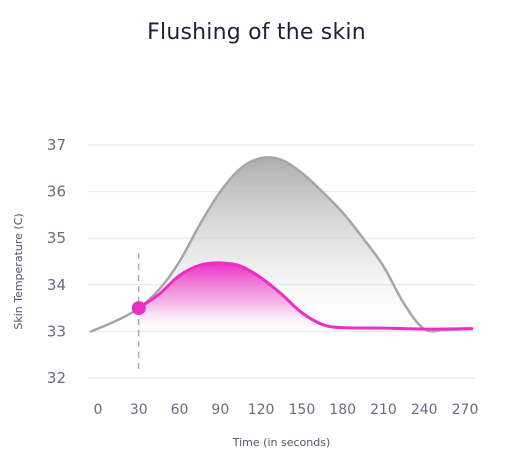 The width and height of the screenshot is (513, 461). Describe the element at coordinates (342, 410) in the screenshot. I see `x-tick-label: 180` at that location.